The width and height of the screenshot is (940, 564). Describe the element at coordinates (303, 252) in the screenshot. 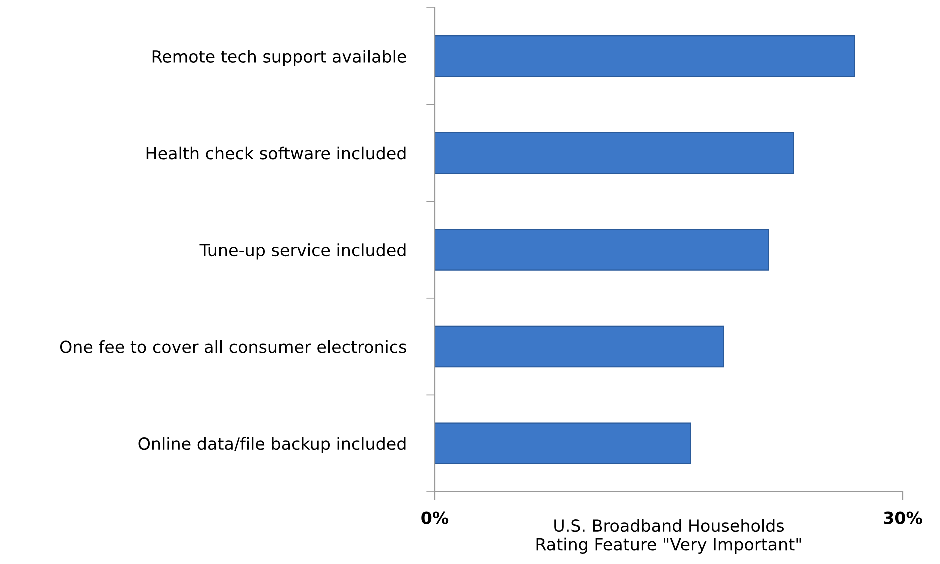

I see `y-tick-label: Tune-up service included` at that location.